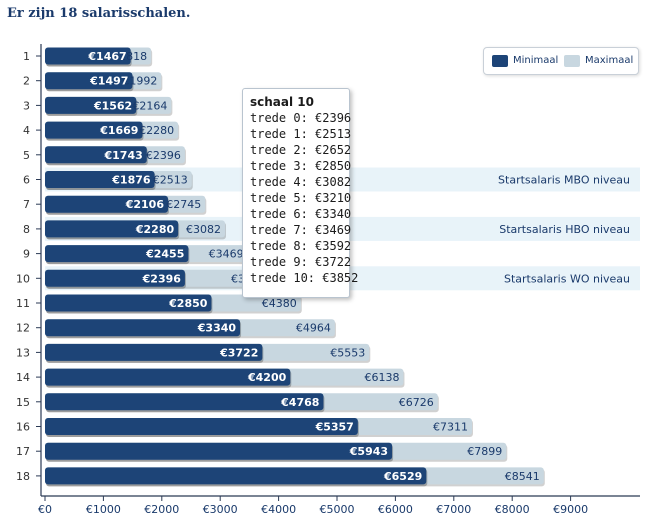  Describe the element at coordinates (164, 254) in the screenshot. I see `min-value-label: €2455` at that location.